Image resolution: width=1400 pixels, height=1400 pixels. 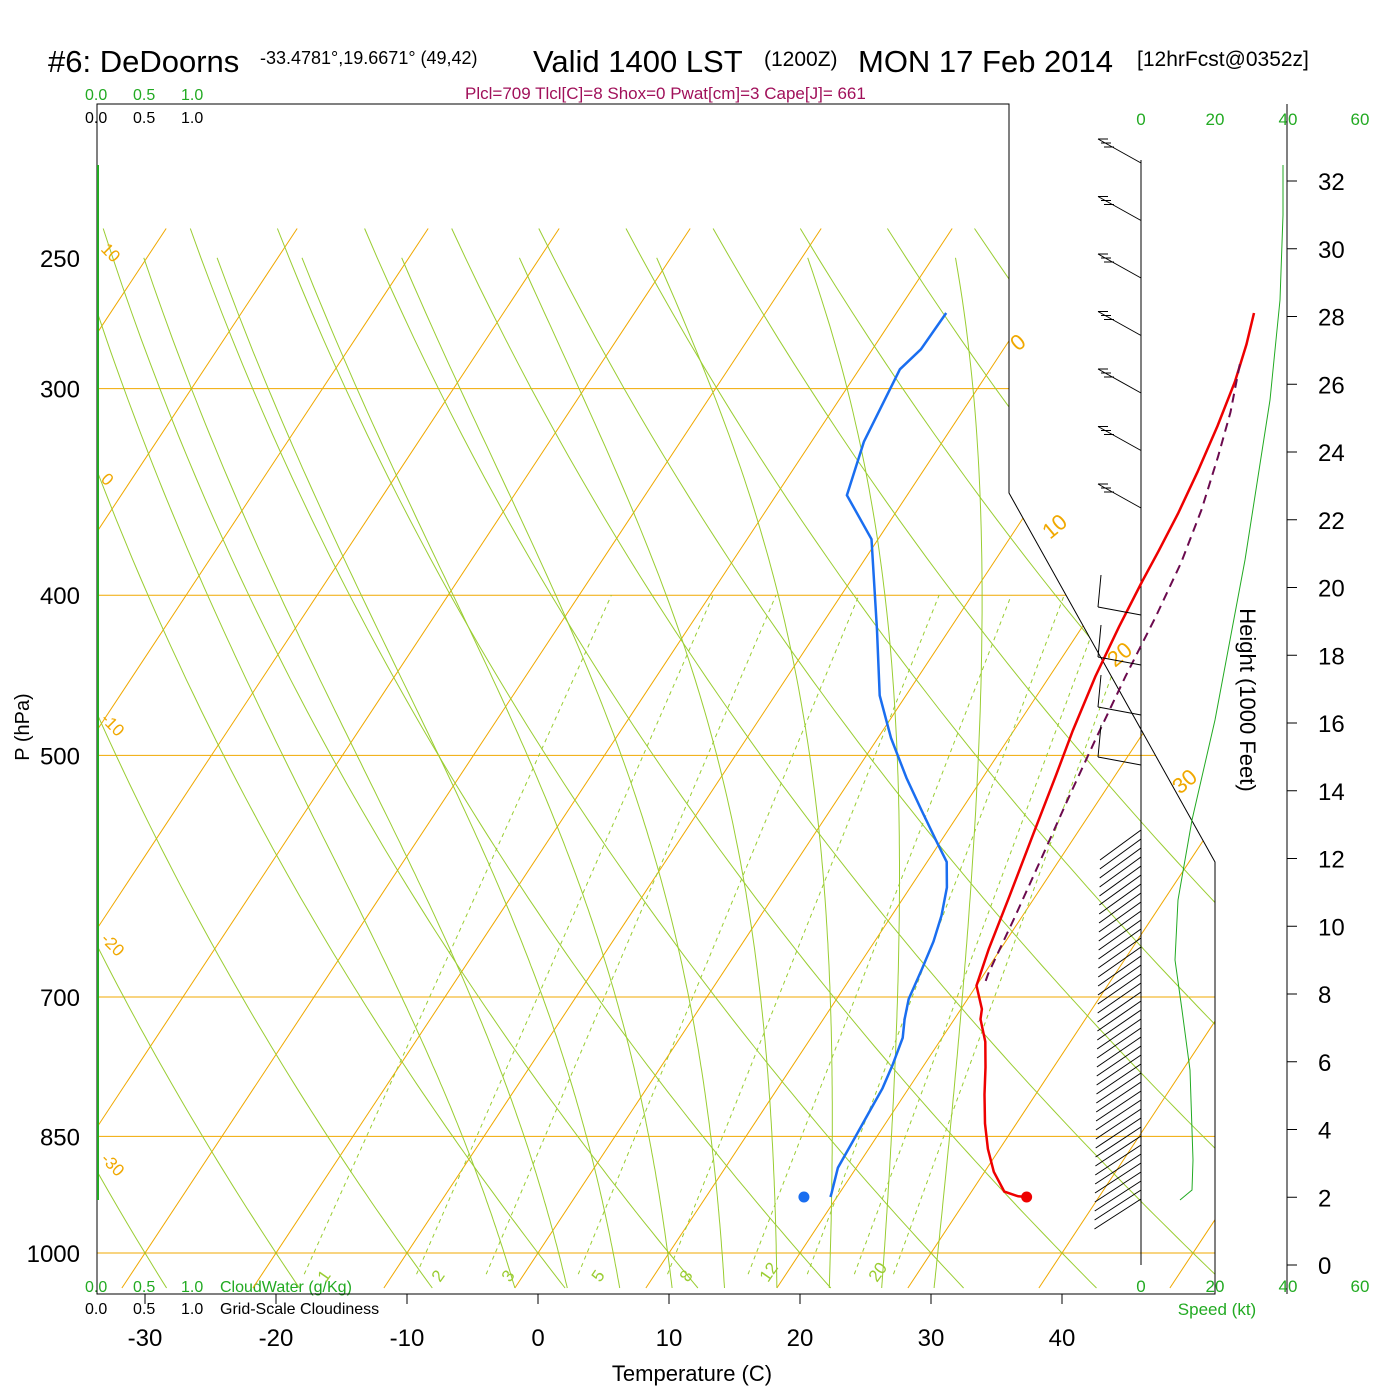 What do you see at coordinates (112, 724) in the screenshot?
I see `isotherm-label: -10` at bounding box center [112, 724].